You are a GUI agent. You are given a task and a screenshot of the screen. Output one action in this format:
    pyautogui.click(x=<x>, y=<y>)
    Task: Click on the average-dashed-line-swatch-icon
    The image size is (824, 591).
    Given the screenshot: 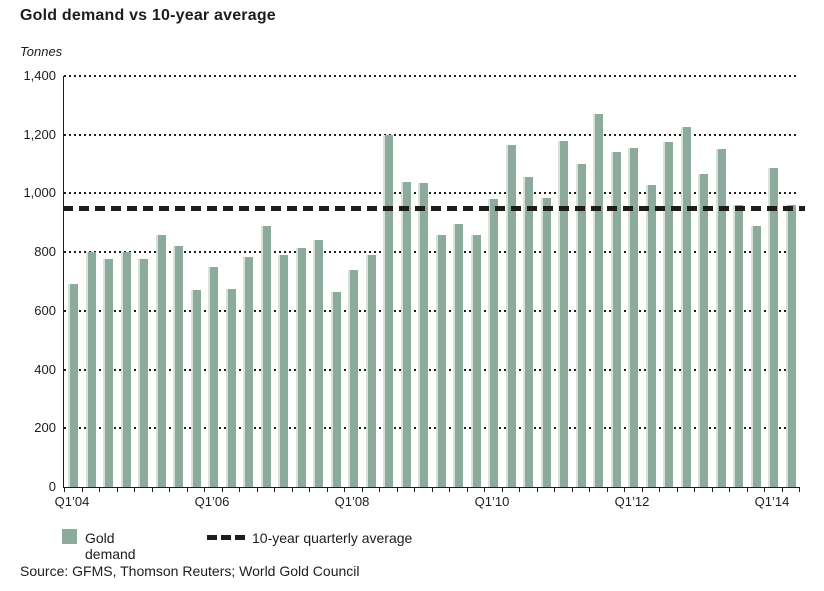 What is the action you would take?
    pyautogui.click(x=226, y=537)
    